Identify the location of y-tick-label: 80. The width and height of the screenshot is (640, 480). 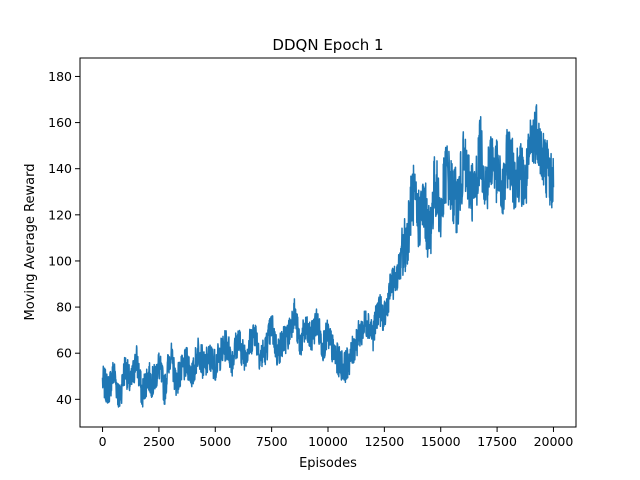
(64, 307).